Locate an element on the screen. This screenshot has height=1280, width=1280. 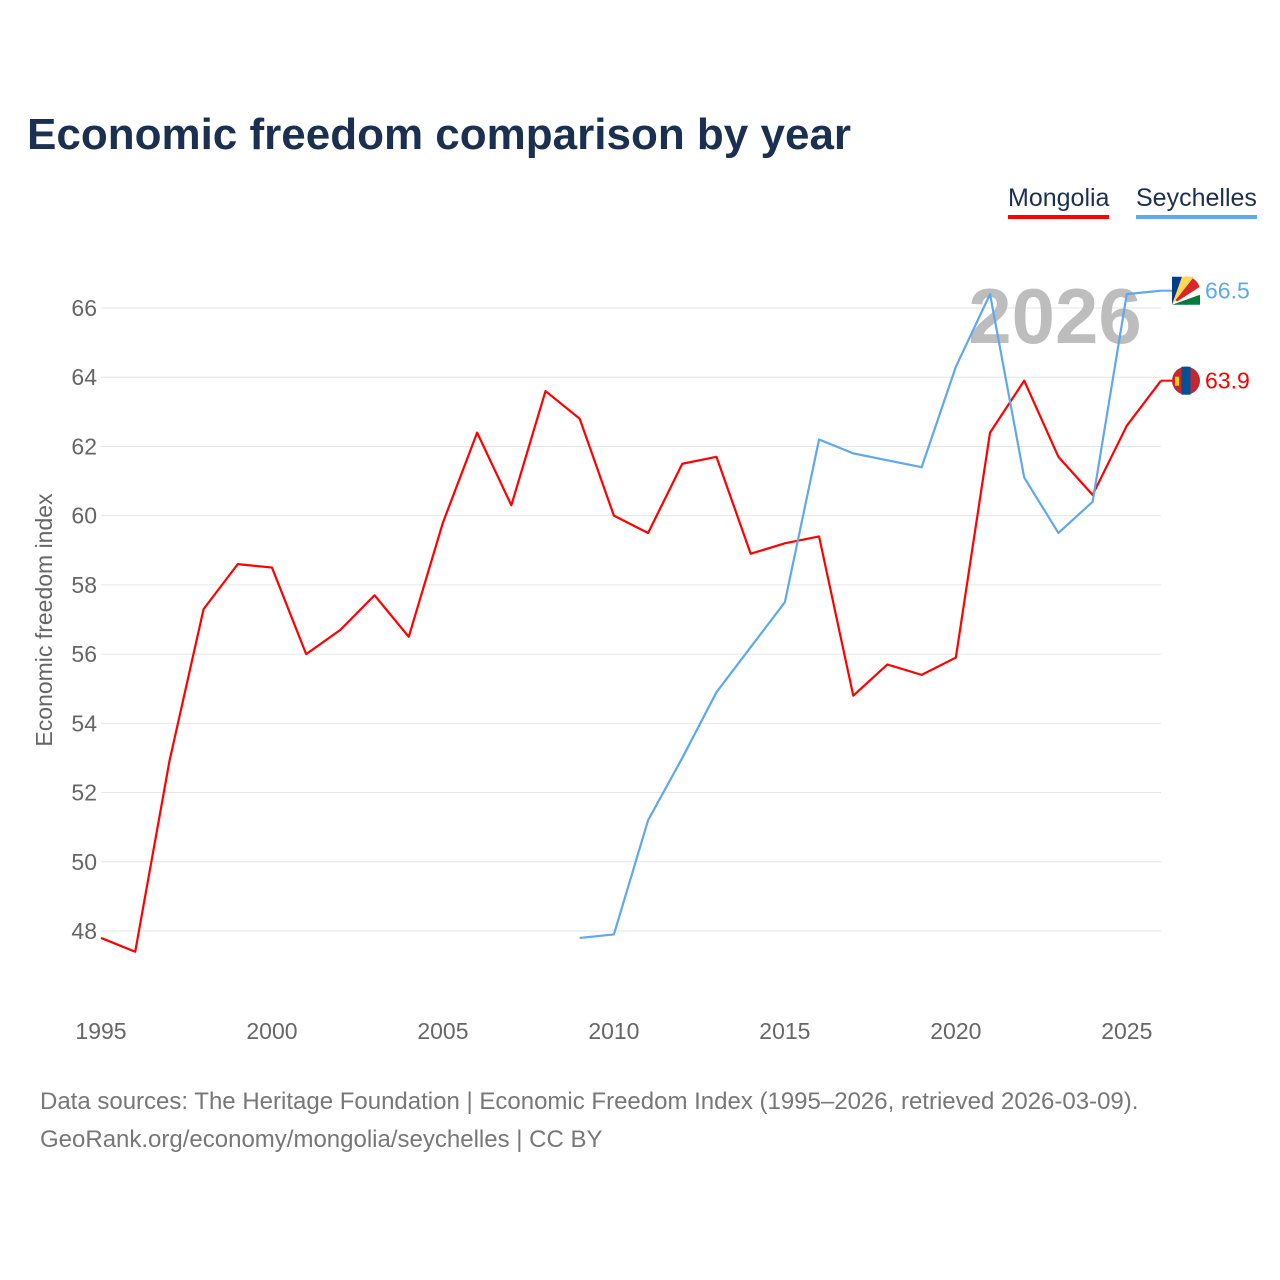
y-tick-label: 58 is located at coordinates (84, 585).